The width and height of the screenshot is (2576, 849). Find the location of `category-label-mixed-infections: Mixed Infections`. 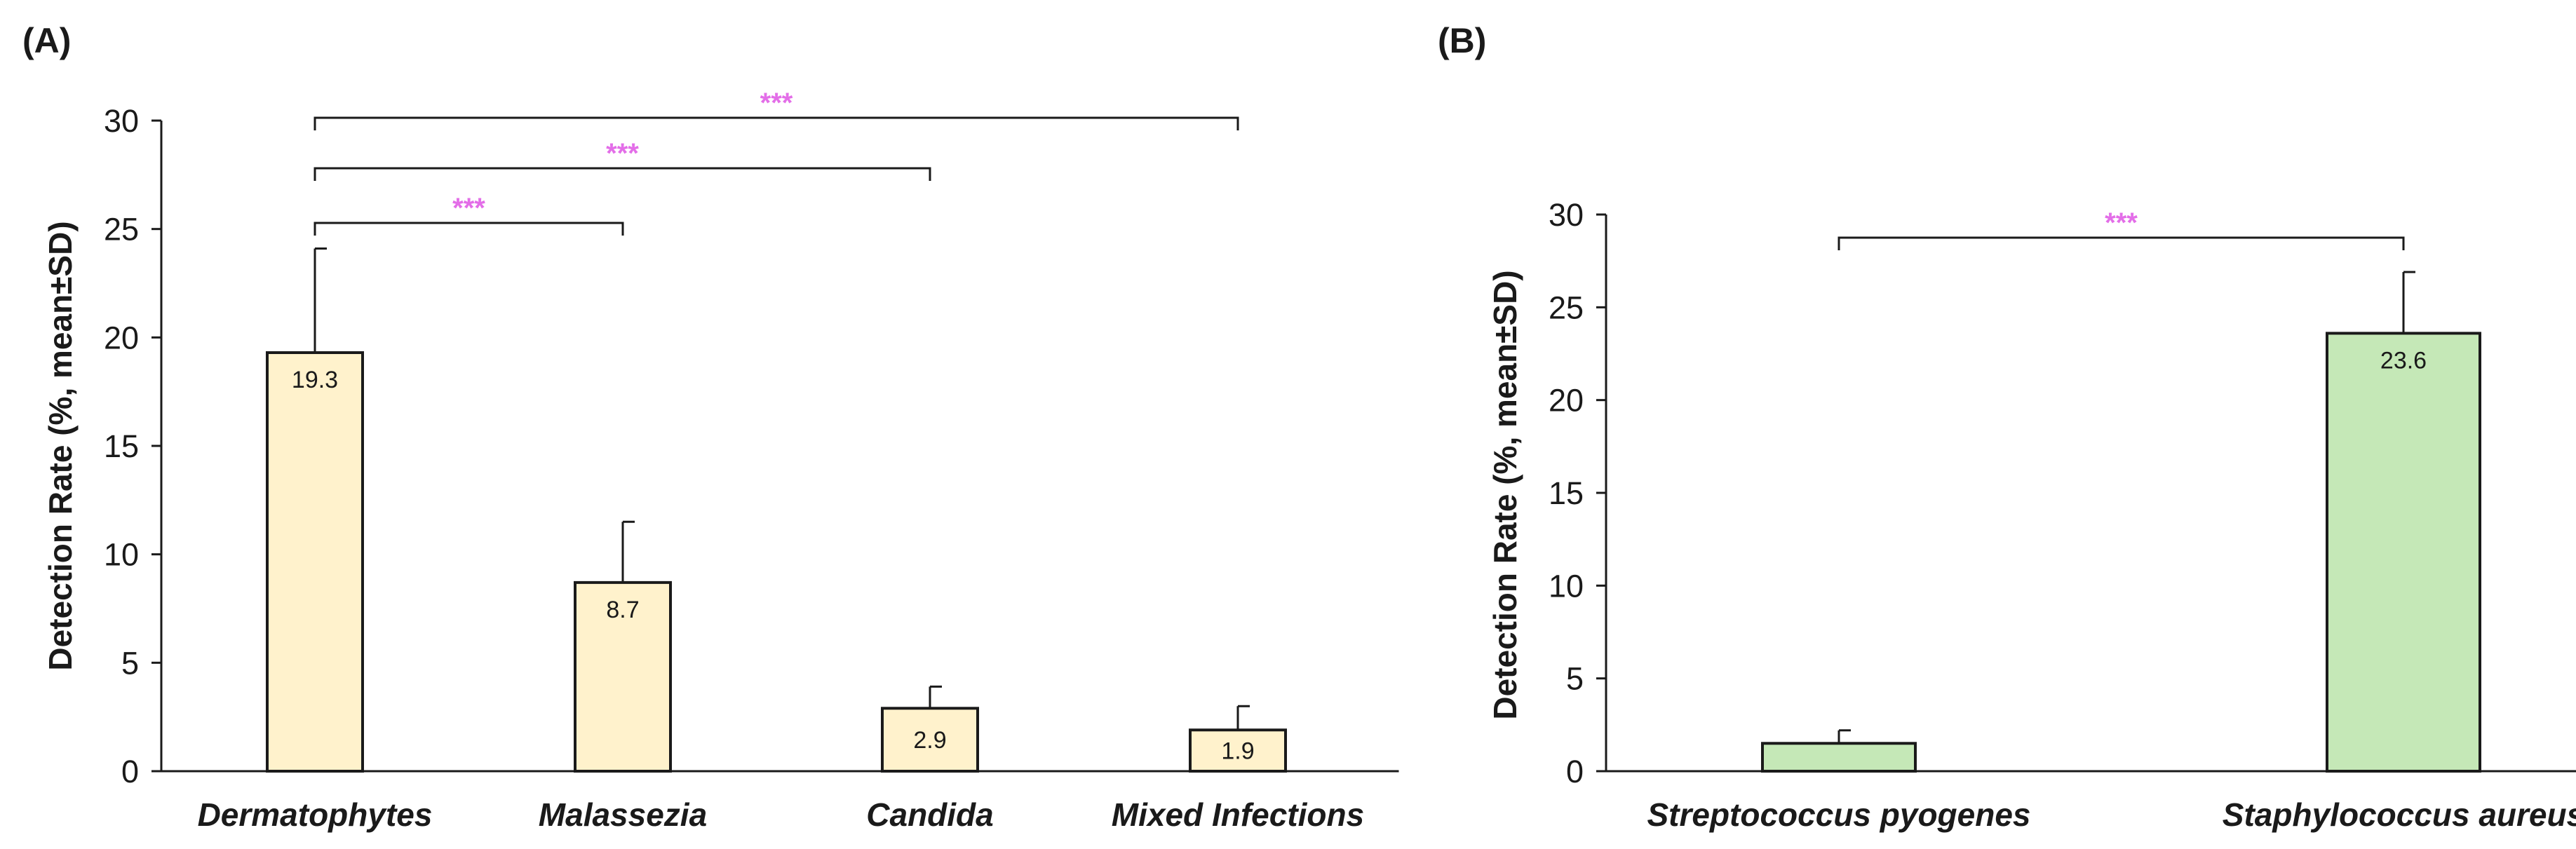

category-label-mixed-infections: Mixed Infections is located at coordinates (1238, 814).